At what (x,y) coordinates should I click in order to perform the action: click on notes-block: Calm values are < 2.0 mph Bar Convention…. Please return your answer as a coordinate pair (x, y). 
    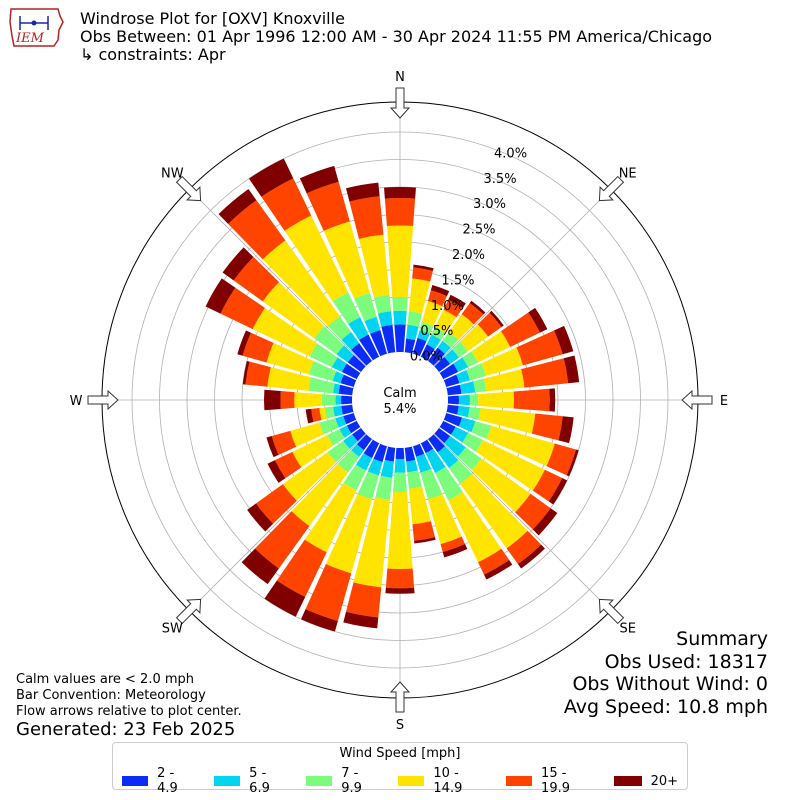
    Looking at the image, I should click on (129, 696).